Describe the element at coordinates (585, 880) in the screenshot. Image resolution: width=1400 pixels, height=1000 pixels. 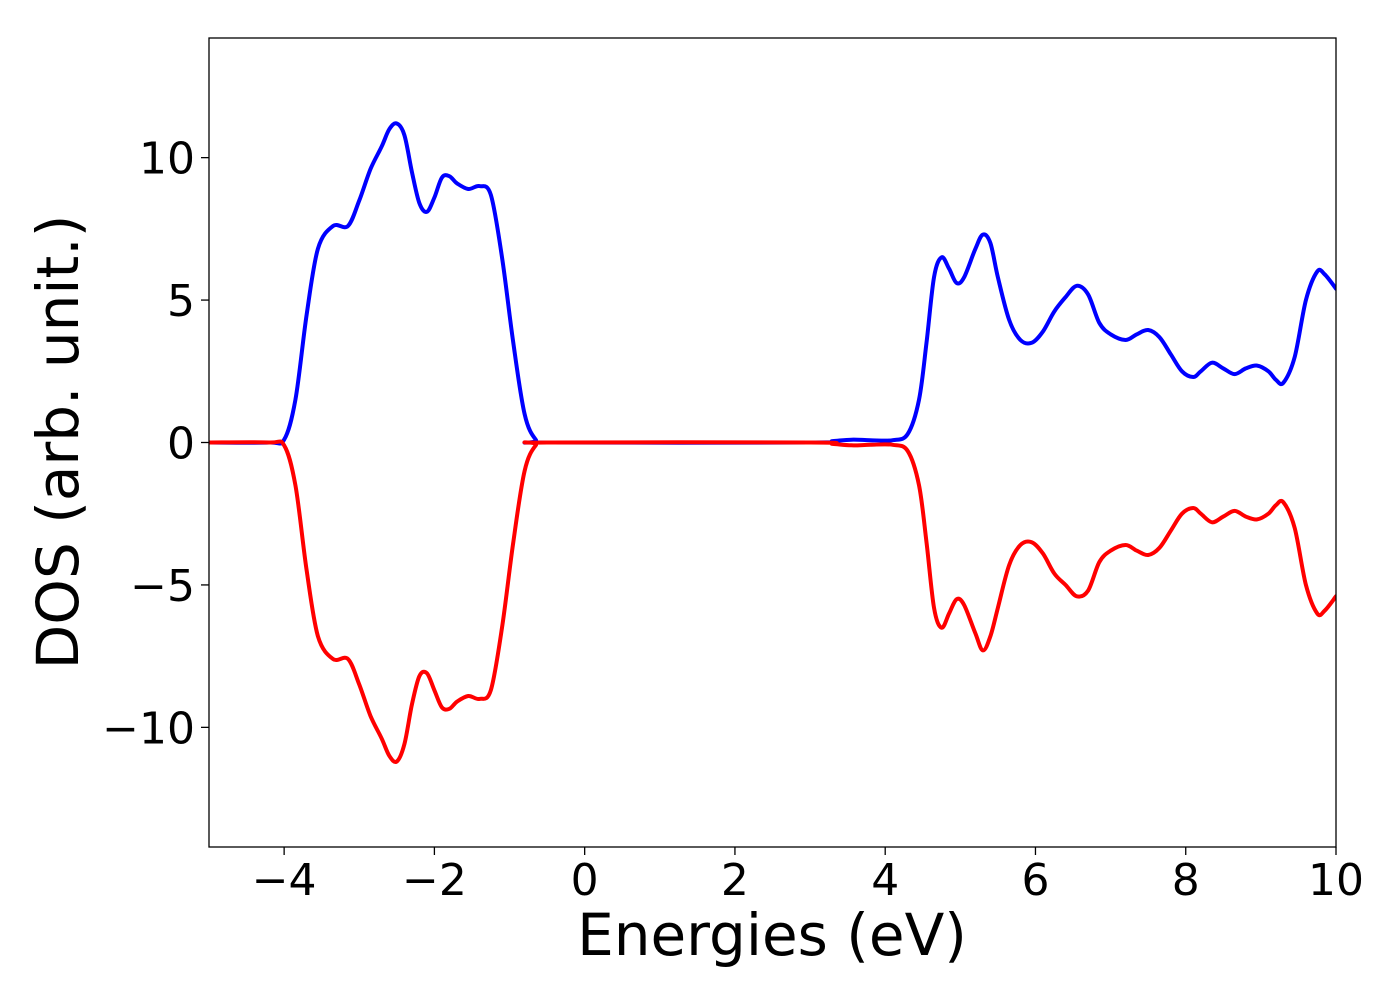
I see `x-tick-label: 0` at that location.